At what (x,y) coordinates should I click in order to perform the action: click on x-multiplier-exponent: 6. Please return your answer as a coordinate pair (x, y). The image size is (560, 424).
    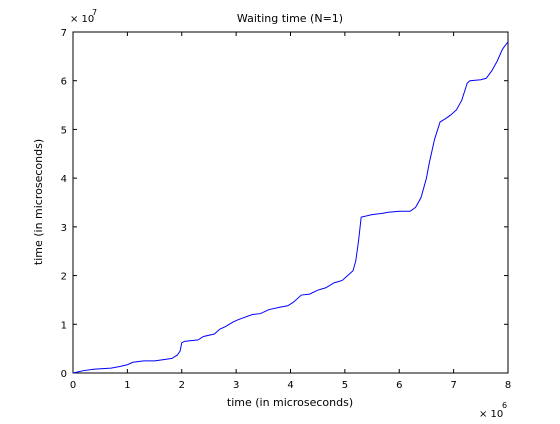
    Looking at the image, I should click on (504, 405).